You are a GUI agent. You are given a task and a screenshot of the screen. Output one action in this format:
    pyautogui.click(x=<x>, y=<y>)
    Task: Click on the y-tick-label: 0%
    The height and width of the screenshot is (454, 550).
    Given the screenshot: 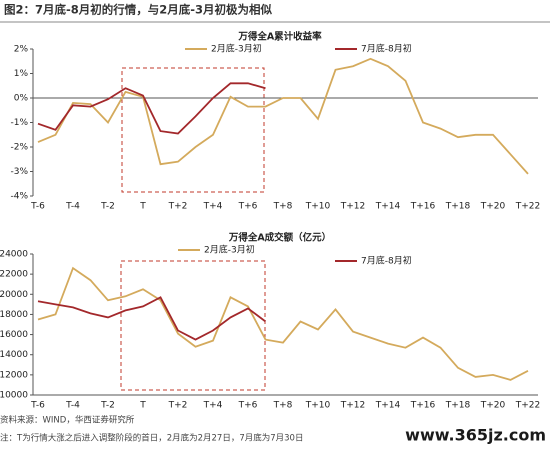 What is the action you would take?
    pyautogui.click(x=21, y=99)
    